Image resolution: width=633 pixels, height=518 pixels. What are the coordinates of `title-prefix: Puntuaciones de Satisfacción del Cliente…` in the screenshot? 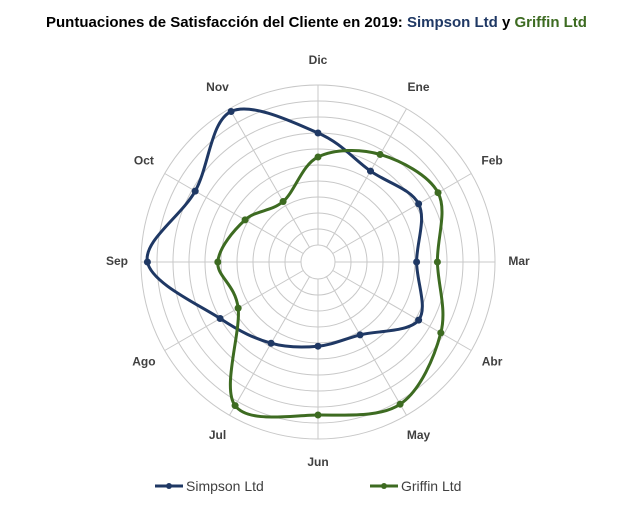 It's located at (226, 22).